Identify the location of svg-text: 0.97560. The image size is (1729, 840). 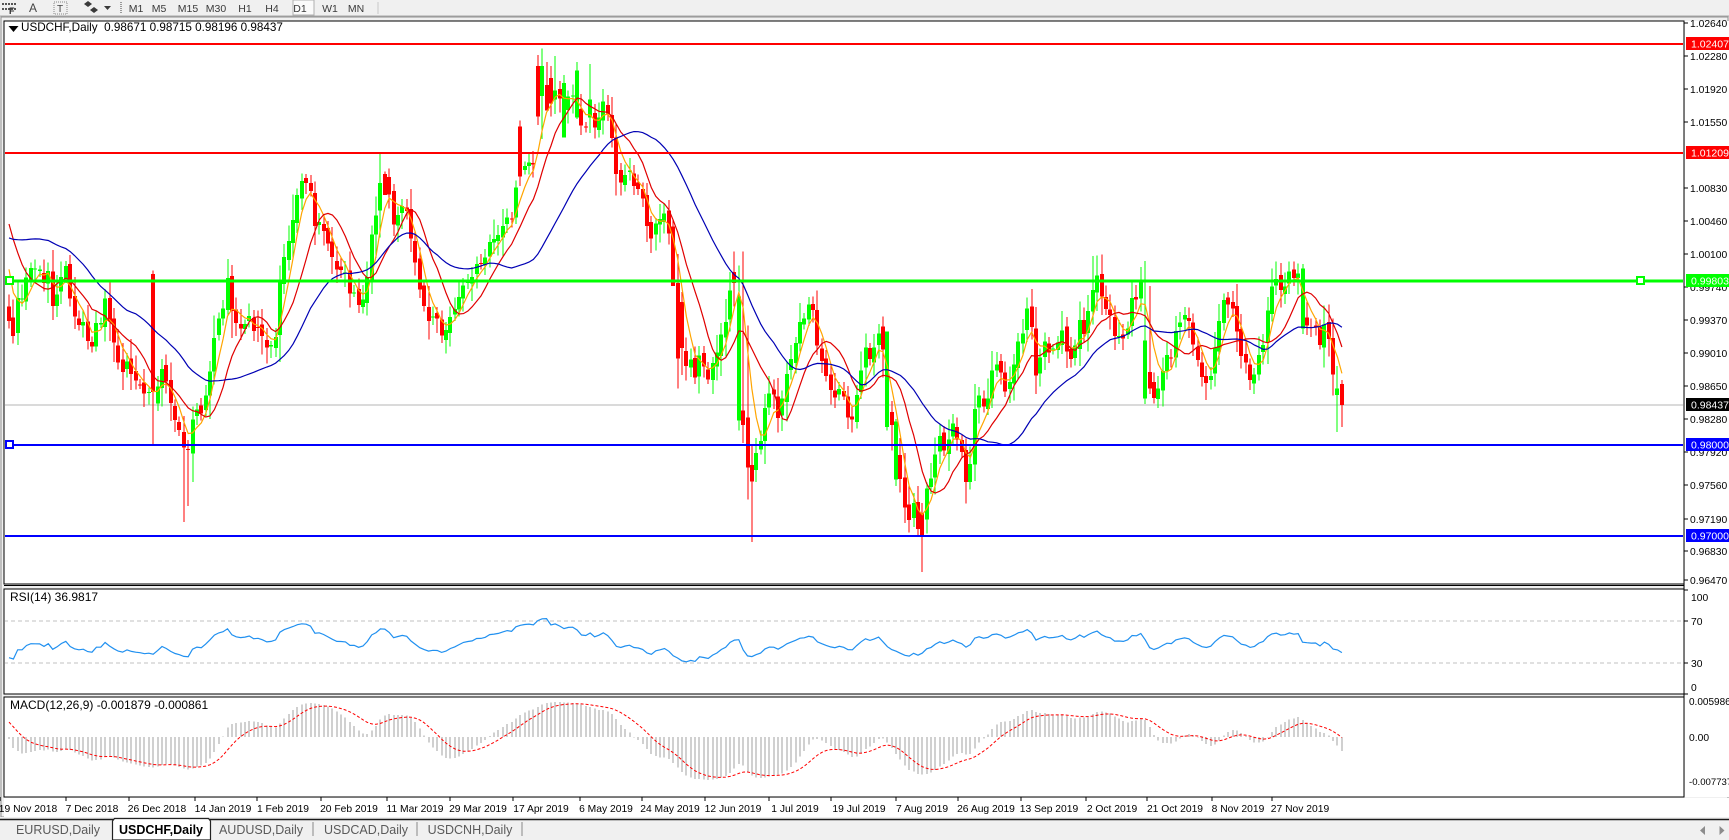
(1708, 486).